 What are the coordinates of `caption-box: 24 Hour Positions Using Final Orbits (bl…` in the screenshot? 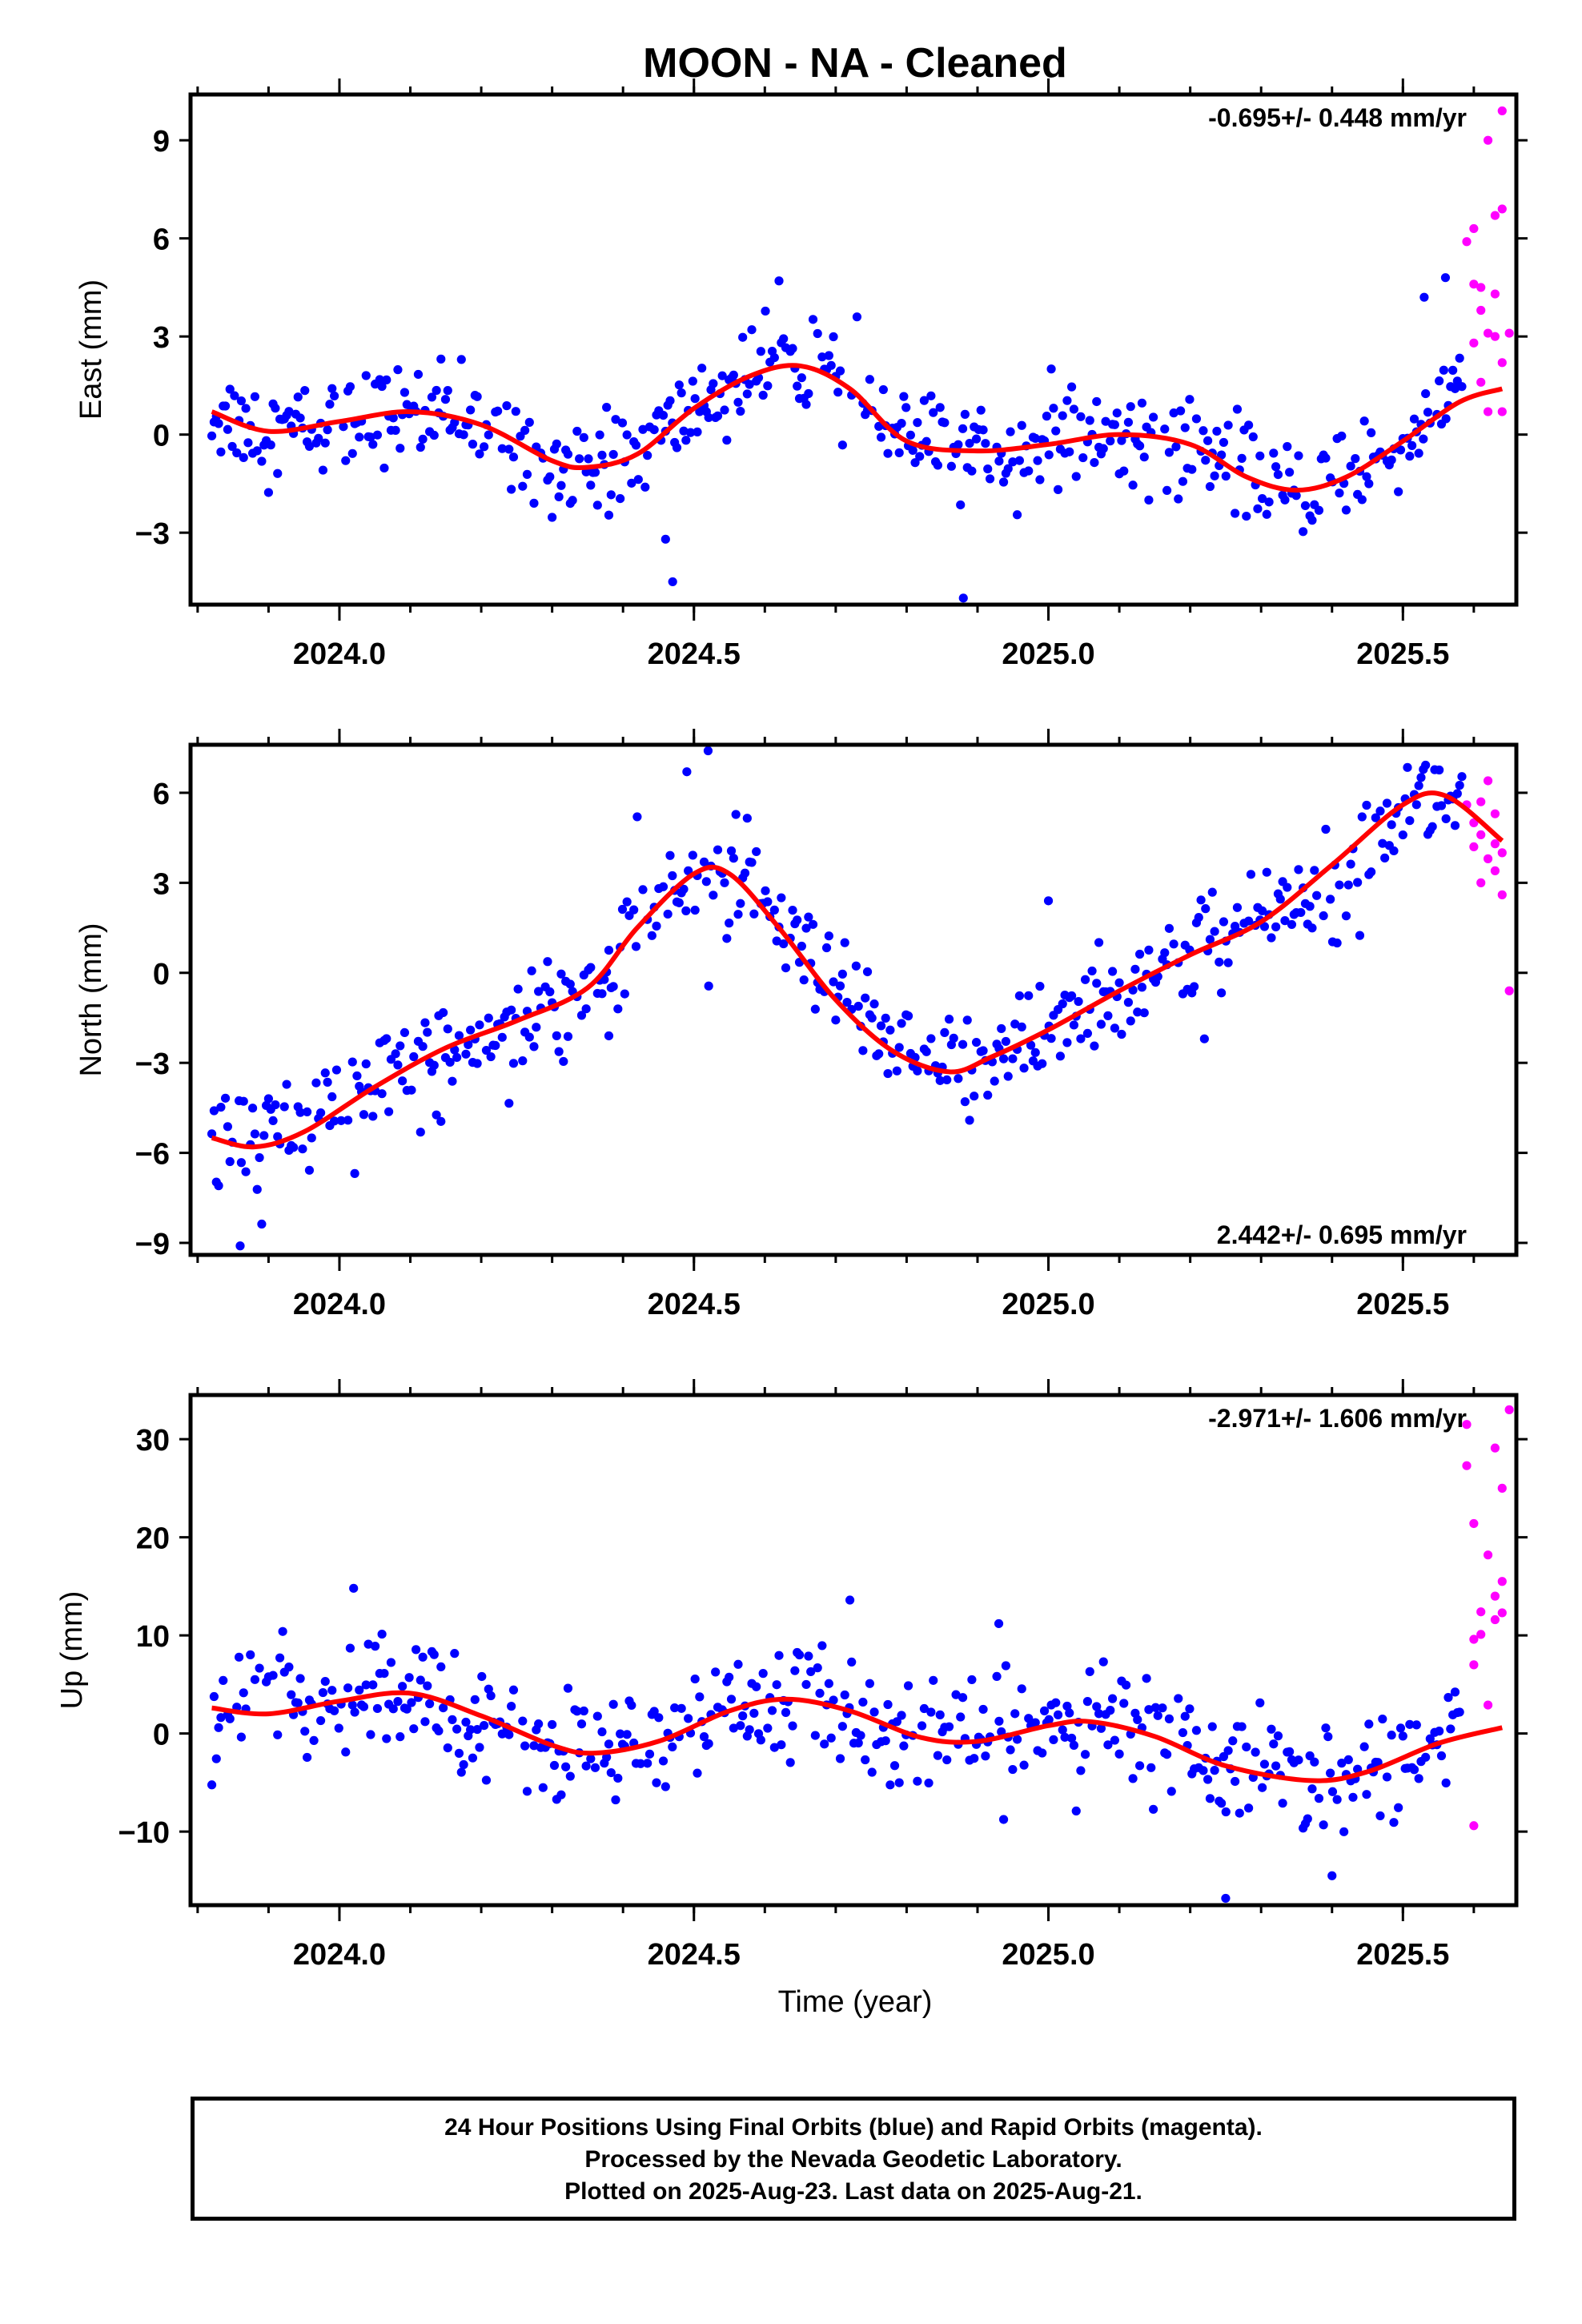 It's located at (853, 2159).